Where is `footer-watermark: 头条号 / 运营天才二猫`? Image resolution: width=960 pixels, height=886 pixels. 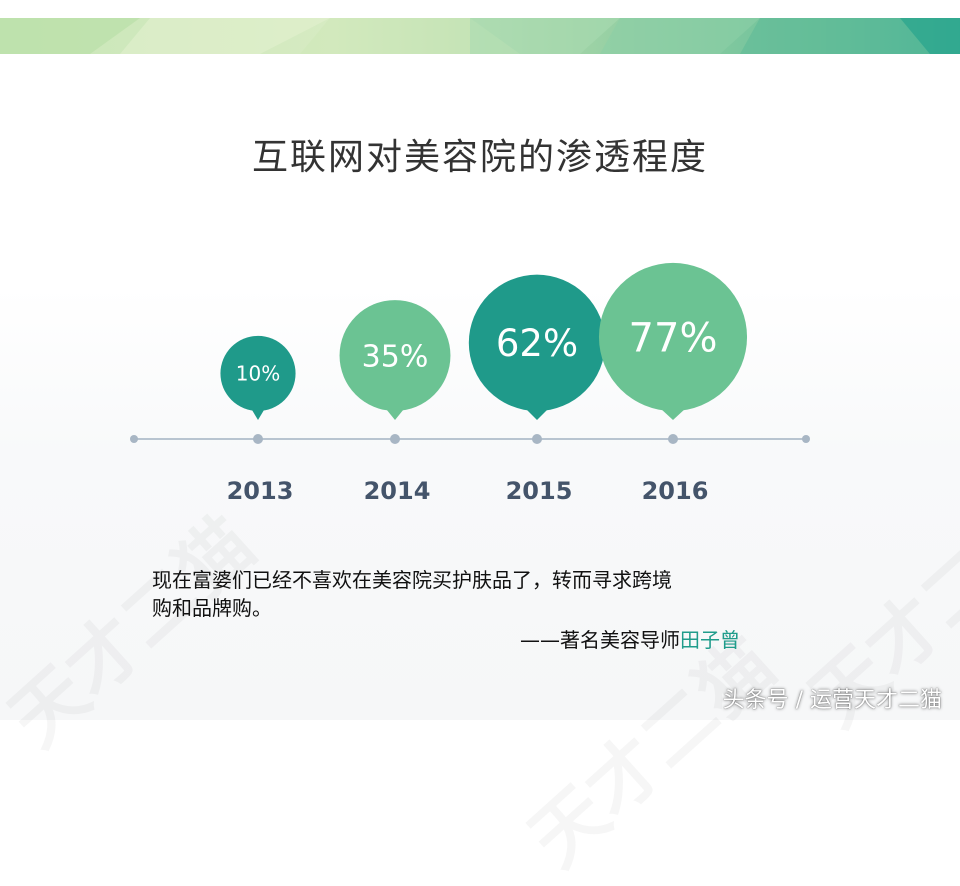
footer-watermark: 头条号 / 运营天才二猫 is located at coordinates (832, 700).